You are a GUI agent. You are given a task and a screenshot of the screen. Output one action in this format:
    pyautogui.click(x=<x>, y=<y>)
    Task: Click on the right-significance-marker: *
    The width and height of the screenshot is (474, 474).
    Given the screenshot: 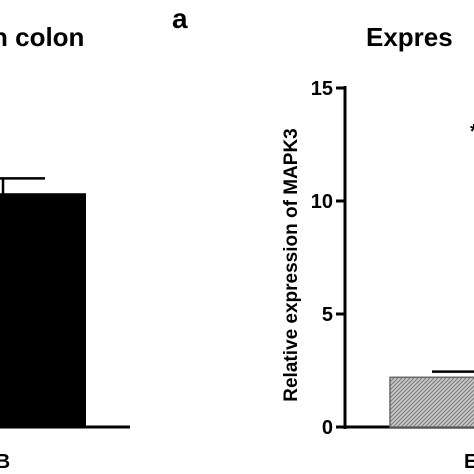 What is the action you would take?
    pyautogui.click(x=472, y=132)
    